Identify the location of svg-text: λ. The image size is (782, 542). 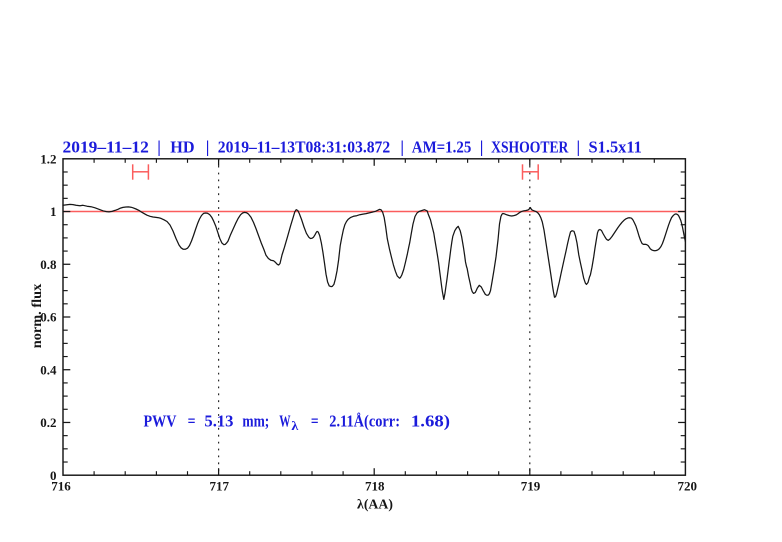
(295, 426).